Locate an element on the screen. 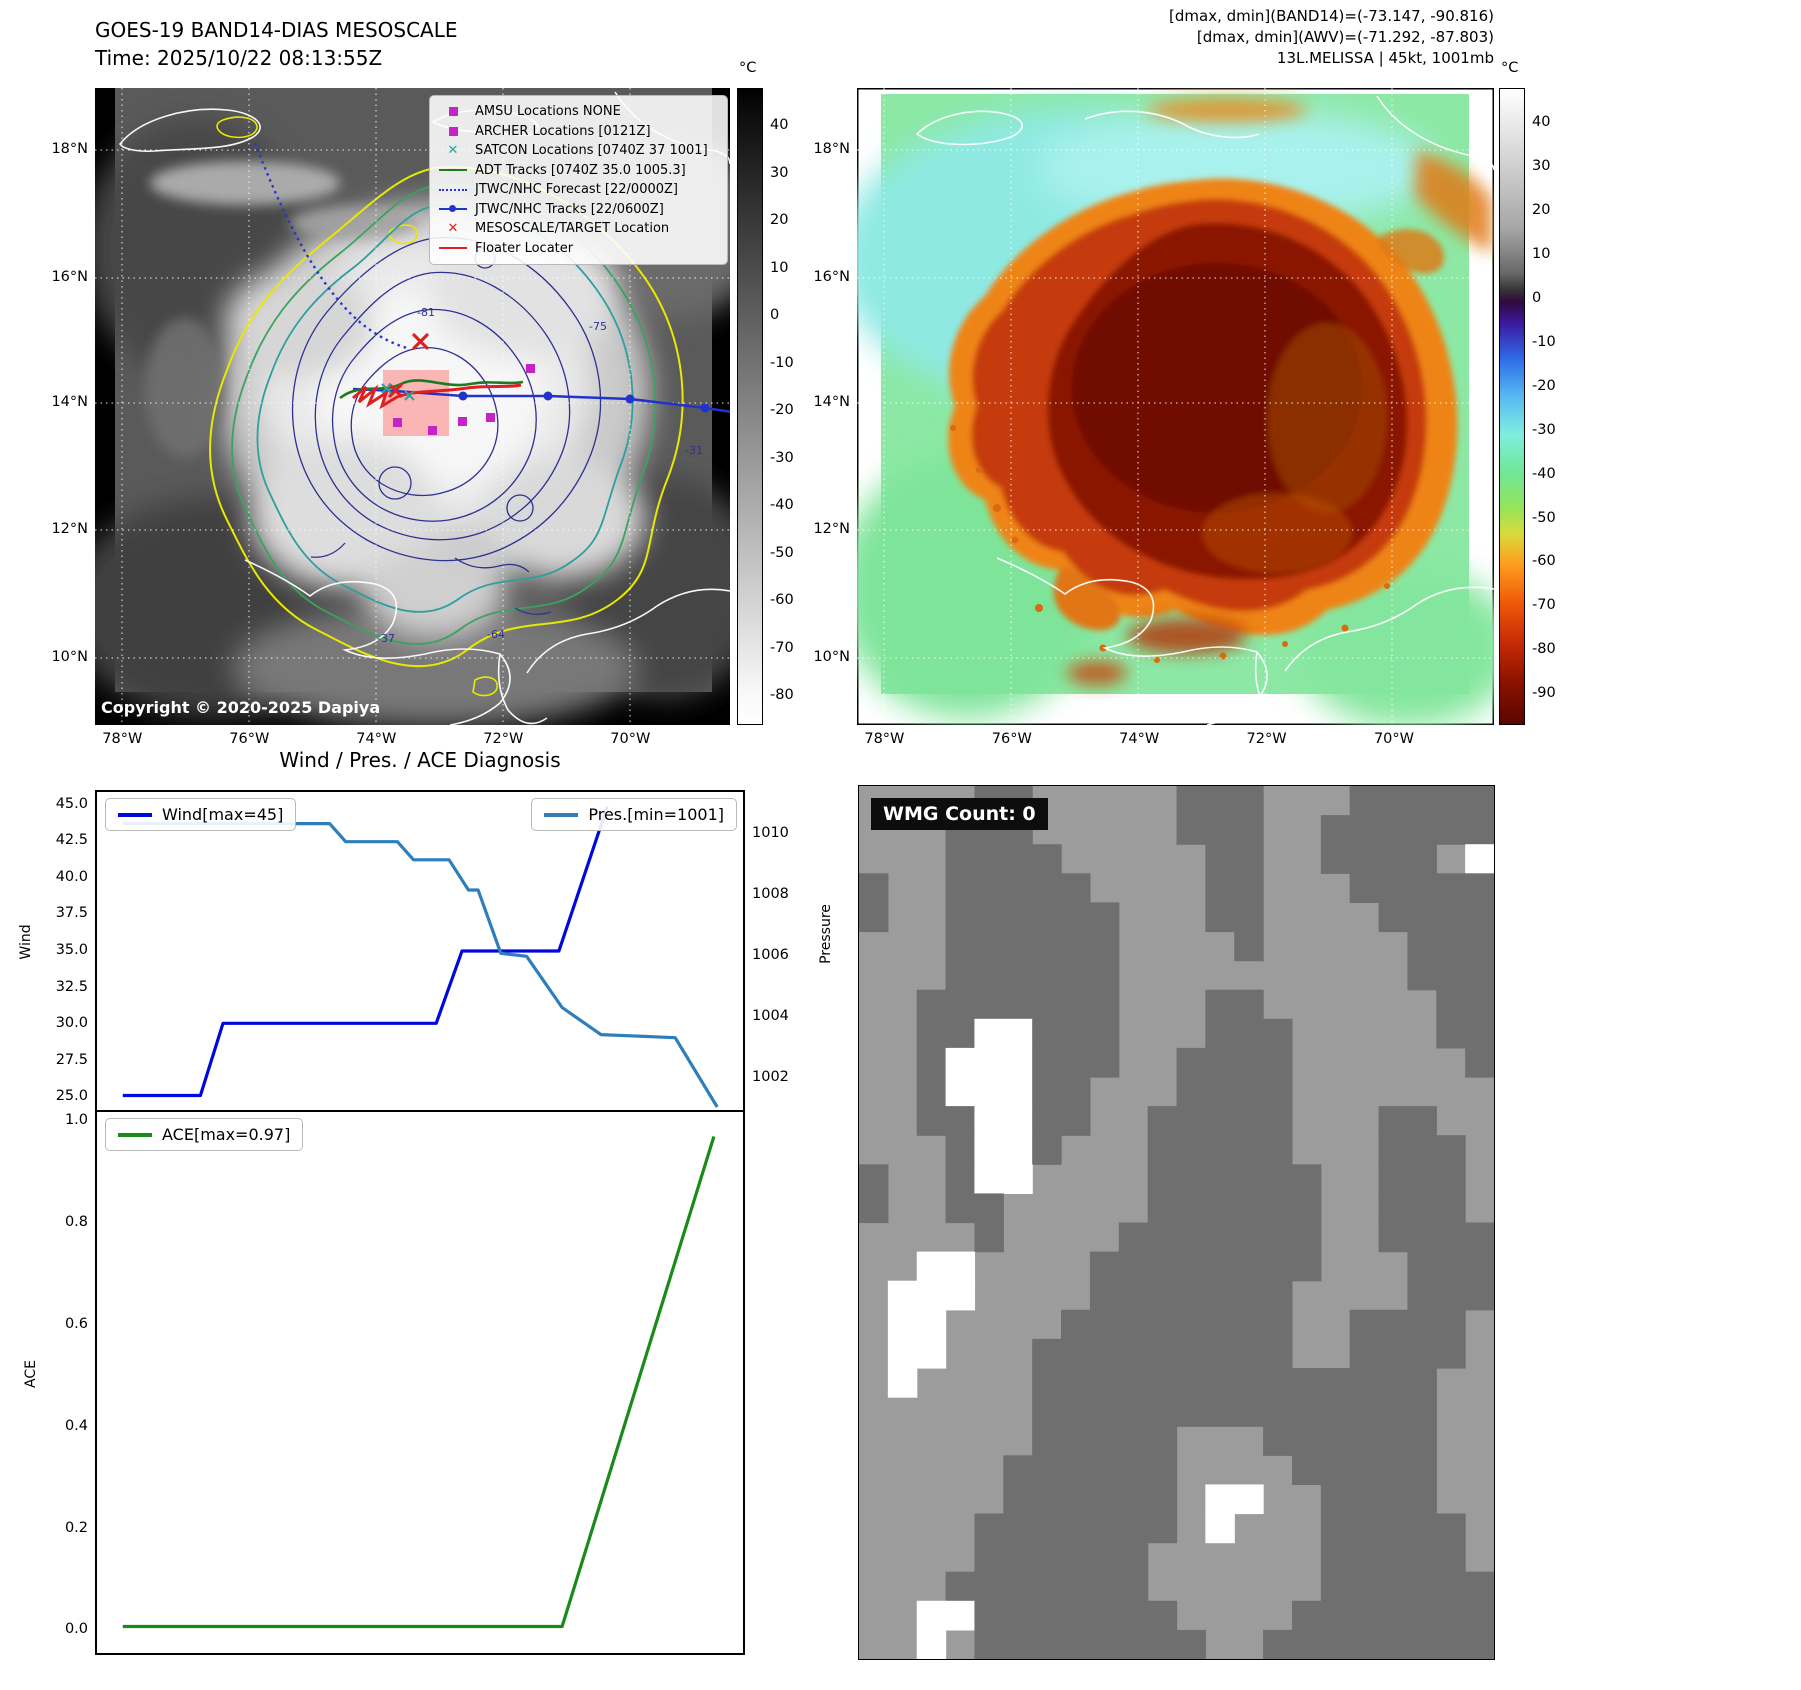  band14-colorbar is located at coordinates (750, 406).